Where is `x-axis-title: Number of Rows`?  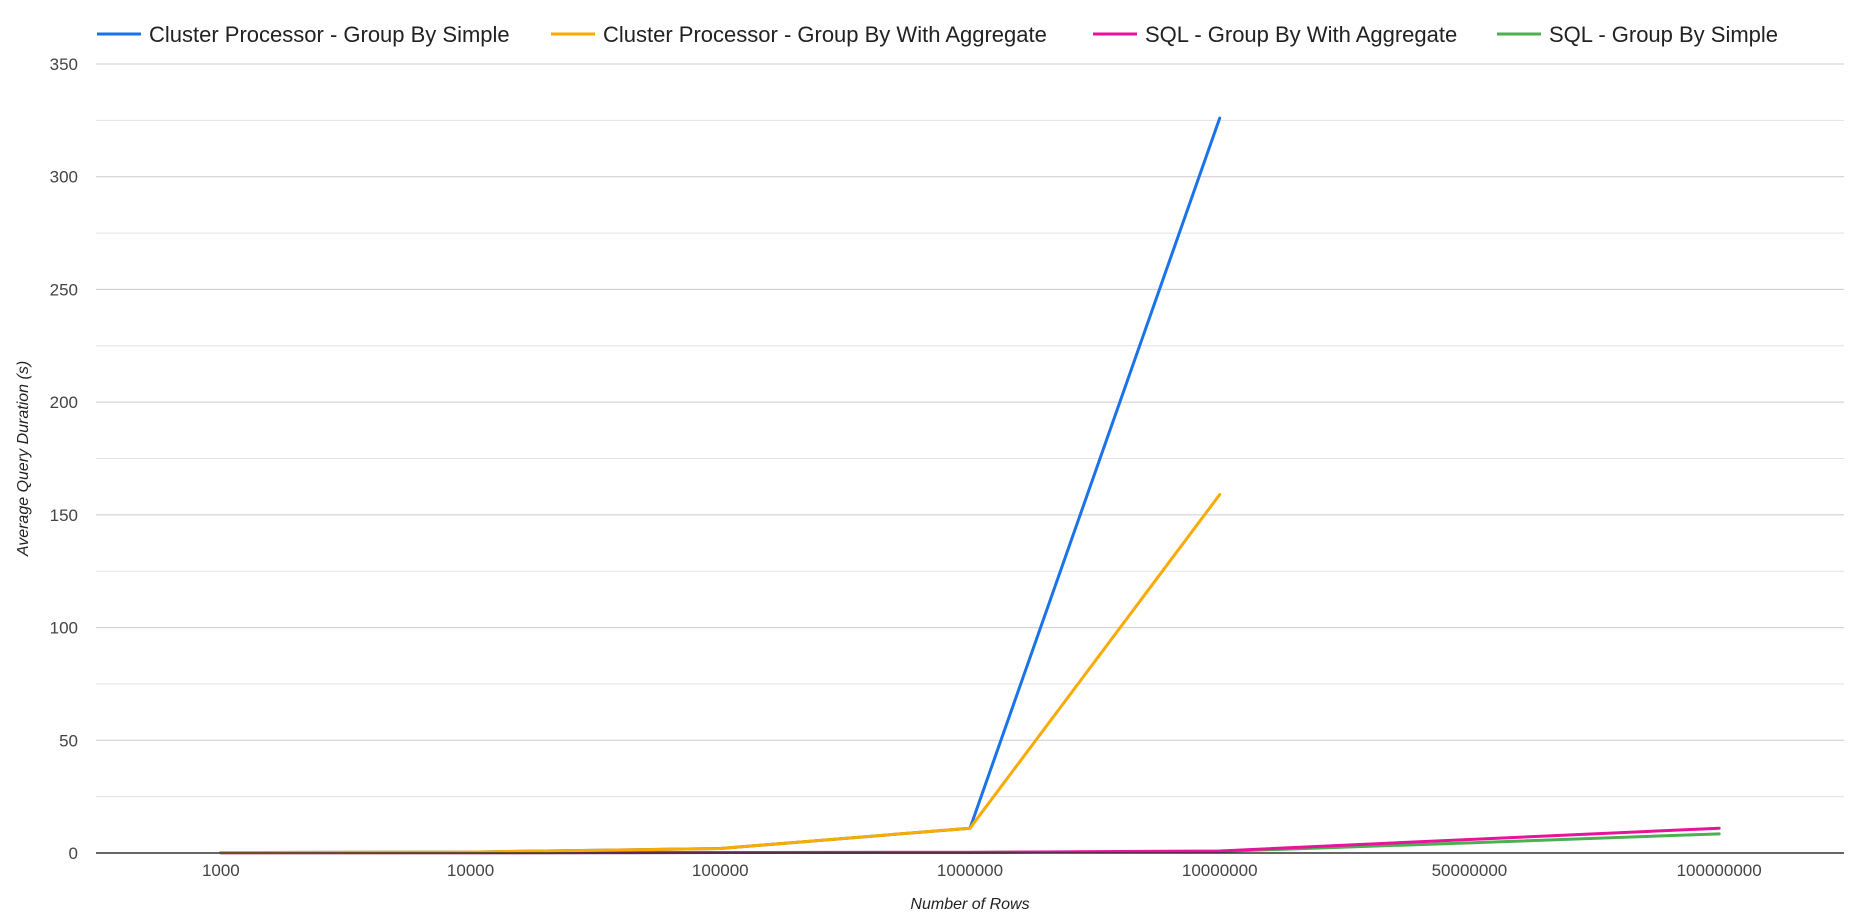 x-axis-title: Number of Rows is located at coordinates (969, 904).